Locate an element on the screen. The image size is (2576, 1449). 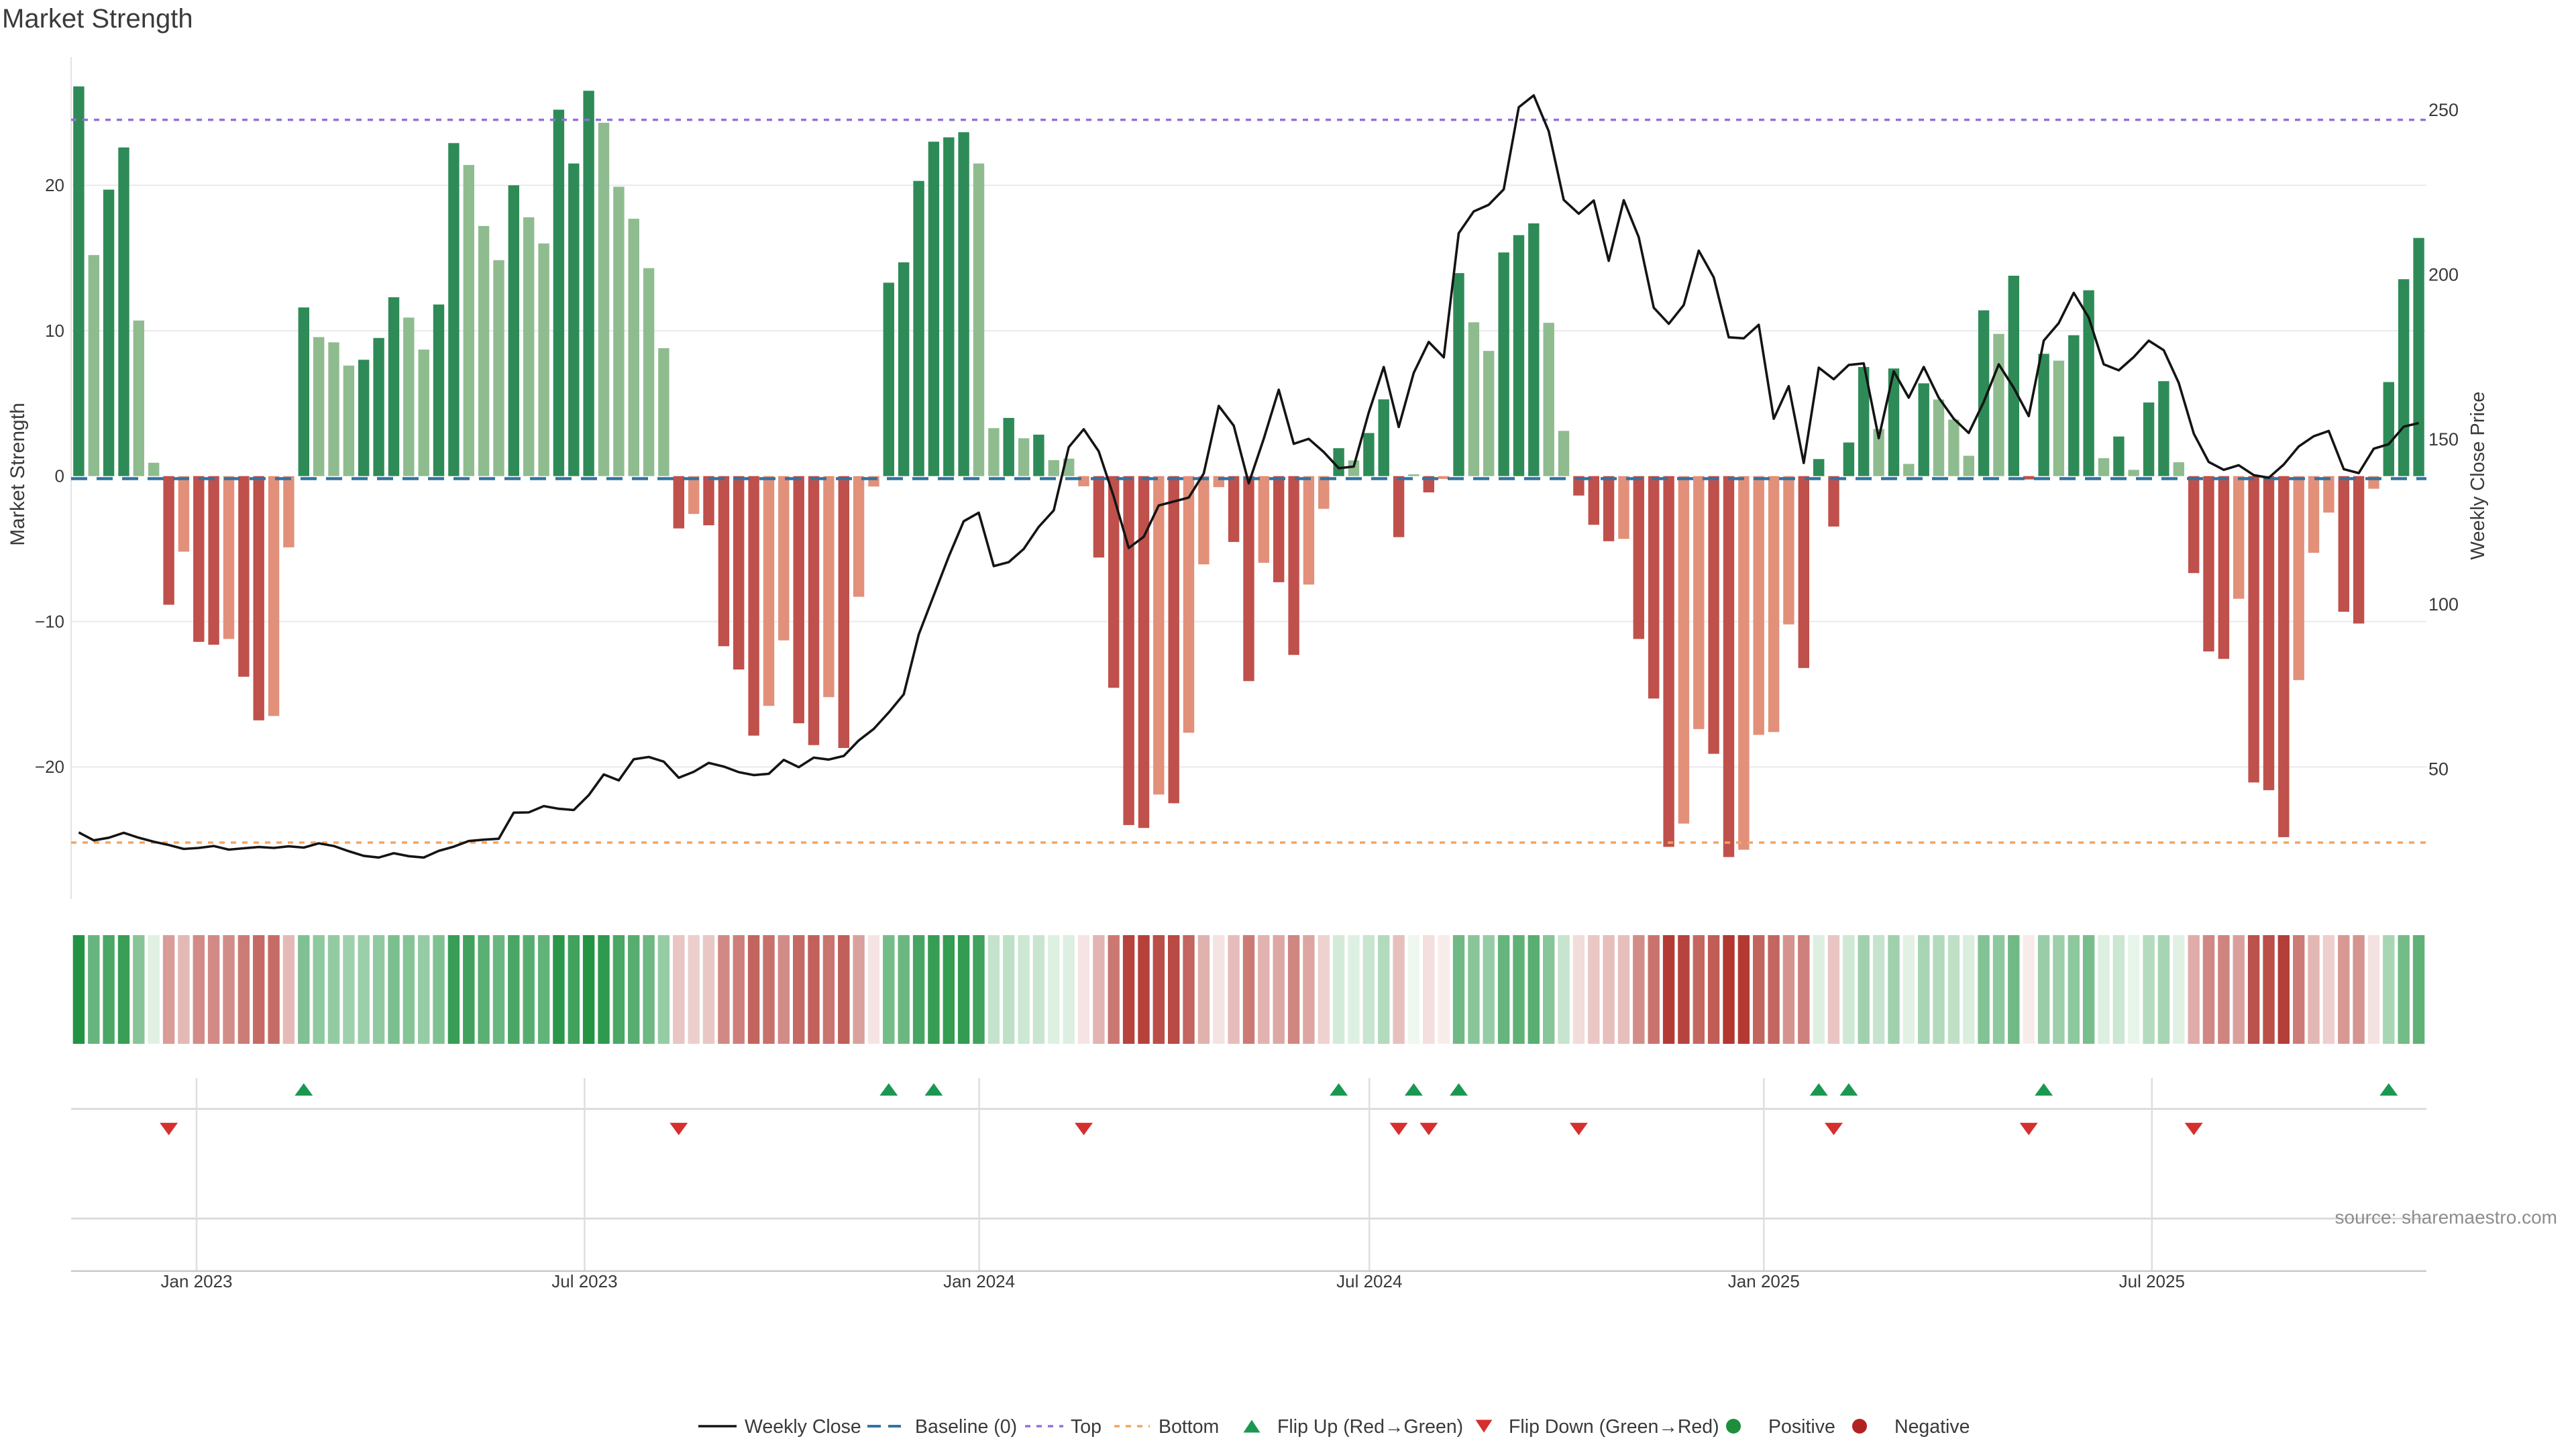
svg-text: Baseline (0) is located at coordinates (966, 1427).